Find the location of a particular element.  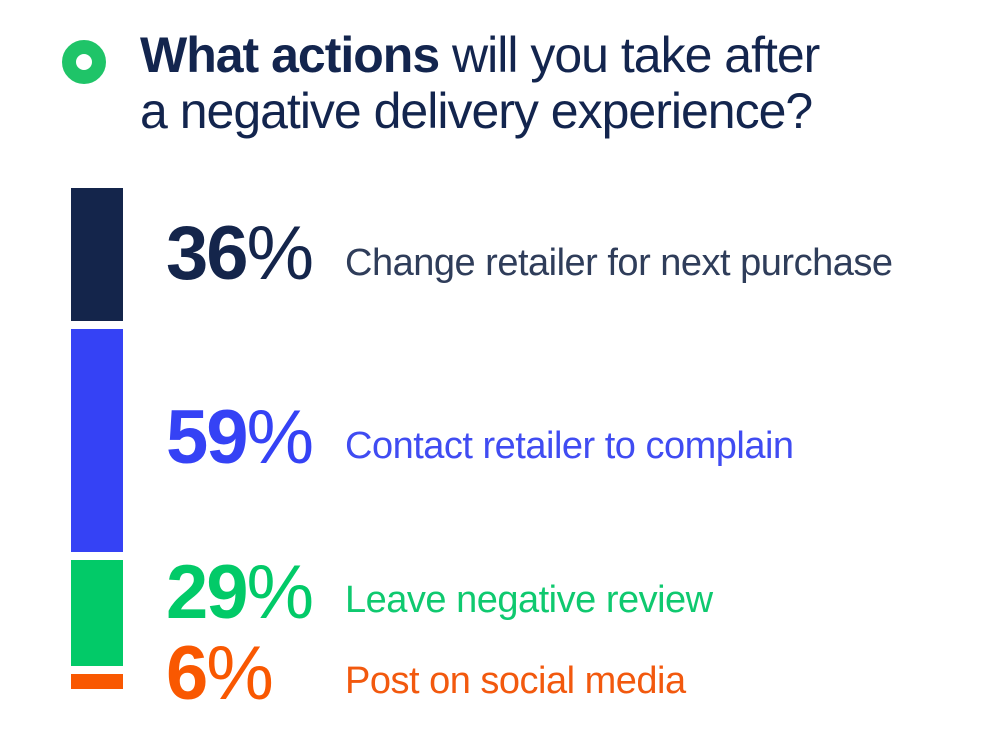

bullet-ring-icon is located at coordinates (84, 62).